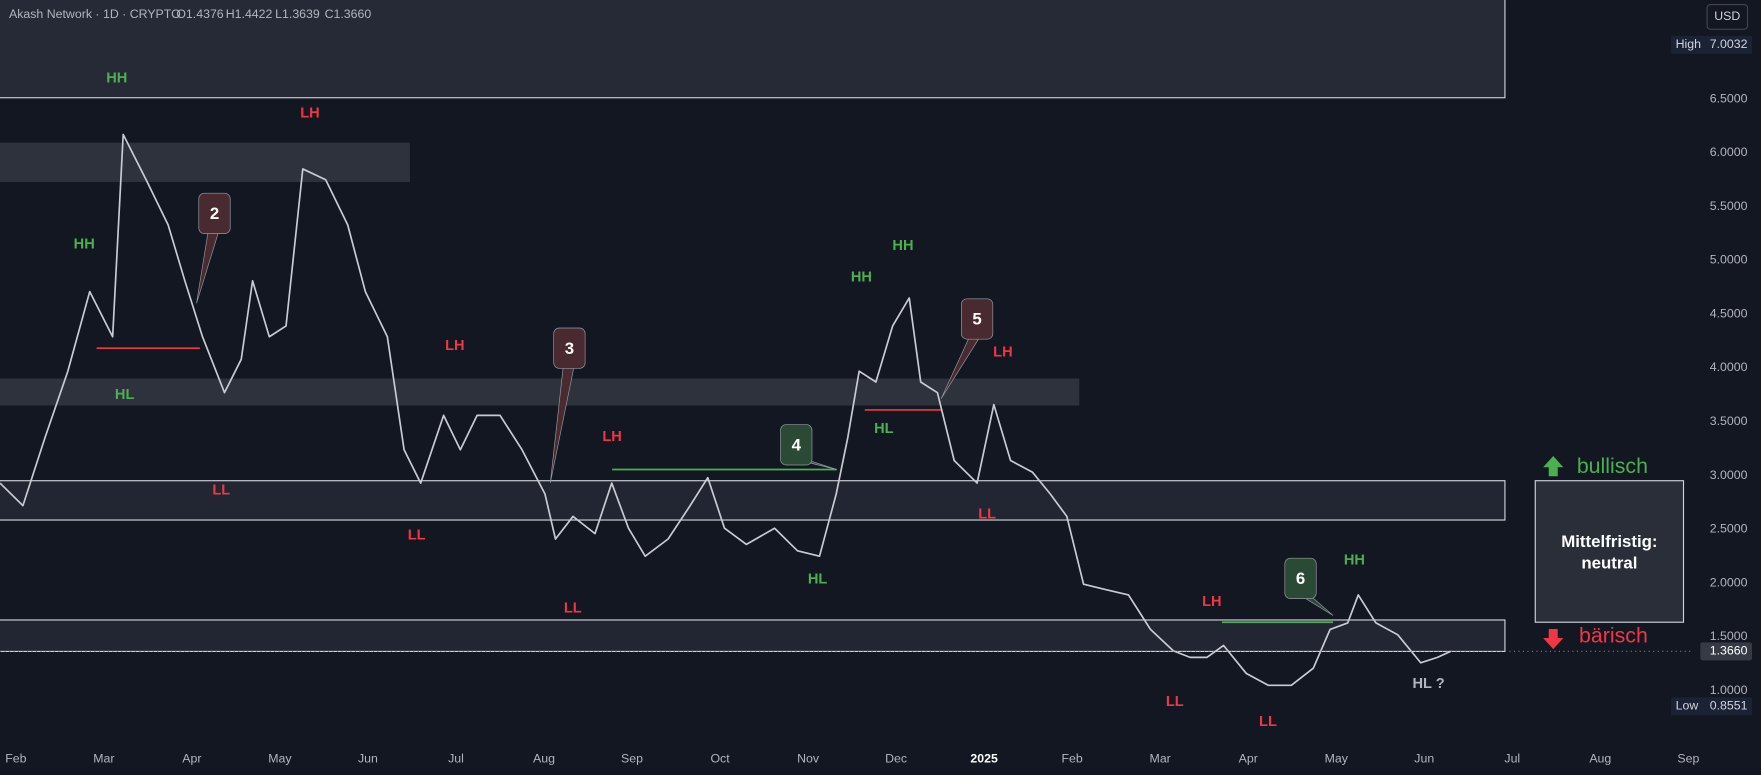  Describe the element at coordinates (1553, 639) in the screenshot. I see `bearish-arrow` at that location.